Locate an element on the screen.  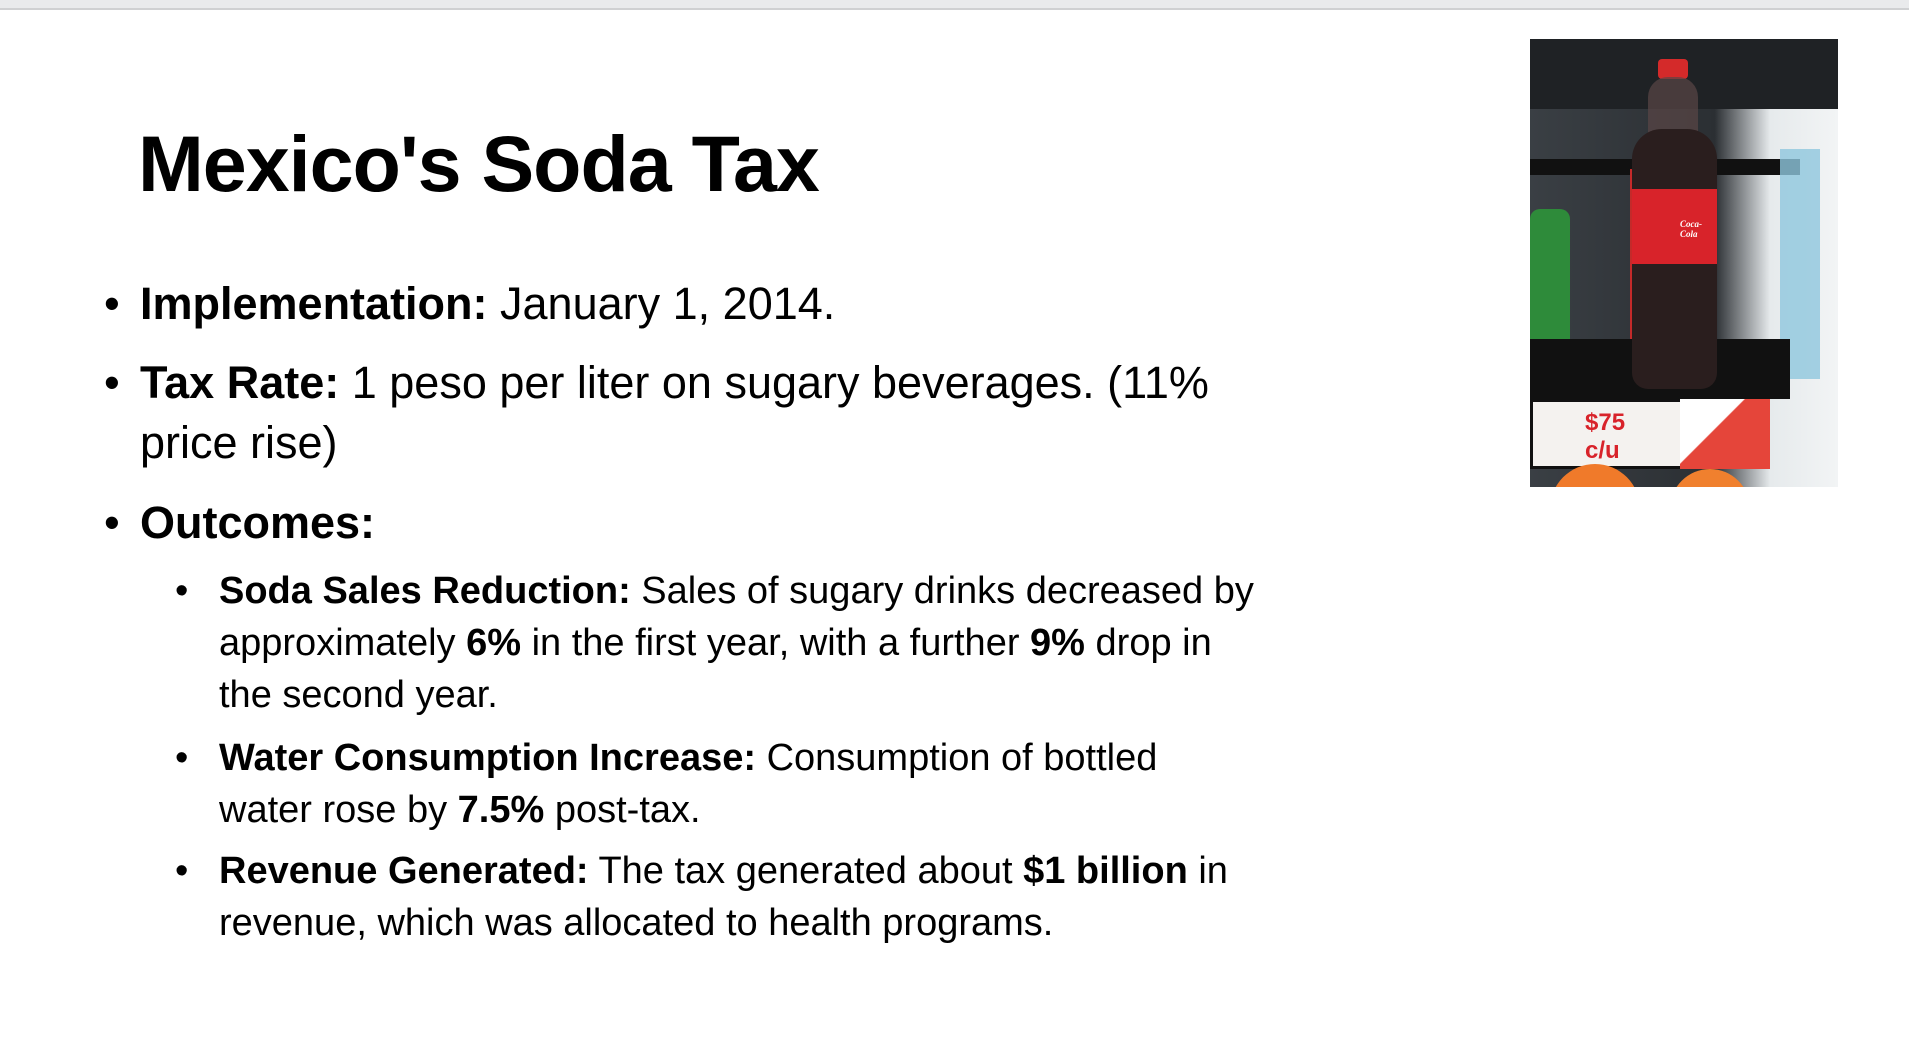
text-run: the second year. is located at coordinates (358, 695).